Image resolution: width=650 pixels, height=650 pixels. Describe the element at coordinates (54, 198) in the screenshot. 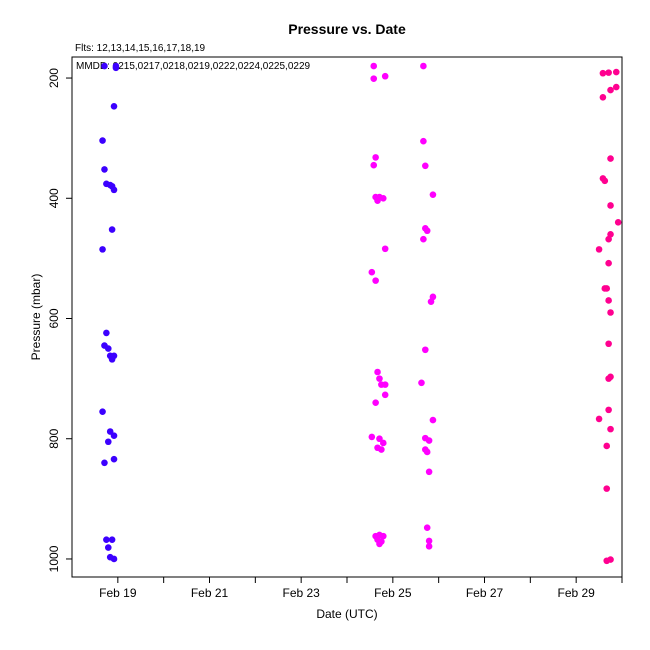

I see `y-tick-label: 400` at that location.